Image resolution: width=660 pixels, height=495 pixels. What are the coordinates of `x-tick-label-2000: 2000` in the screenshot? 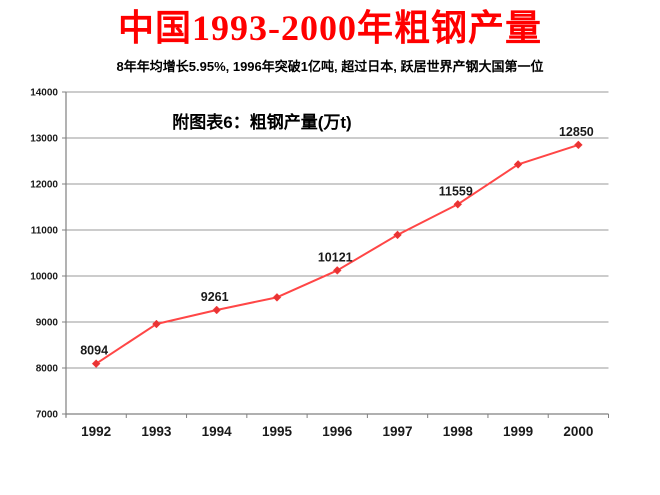 It's located at (578, 431).